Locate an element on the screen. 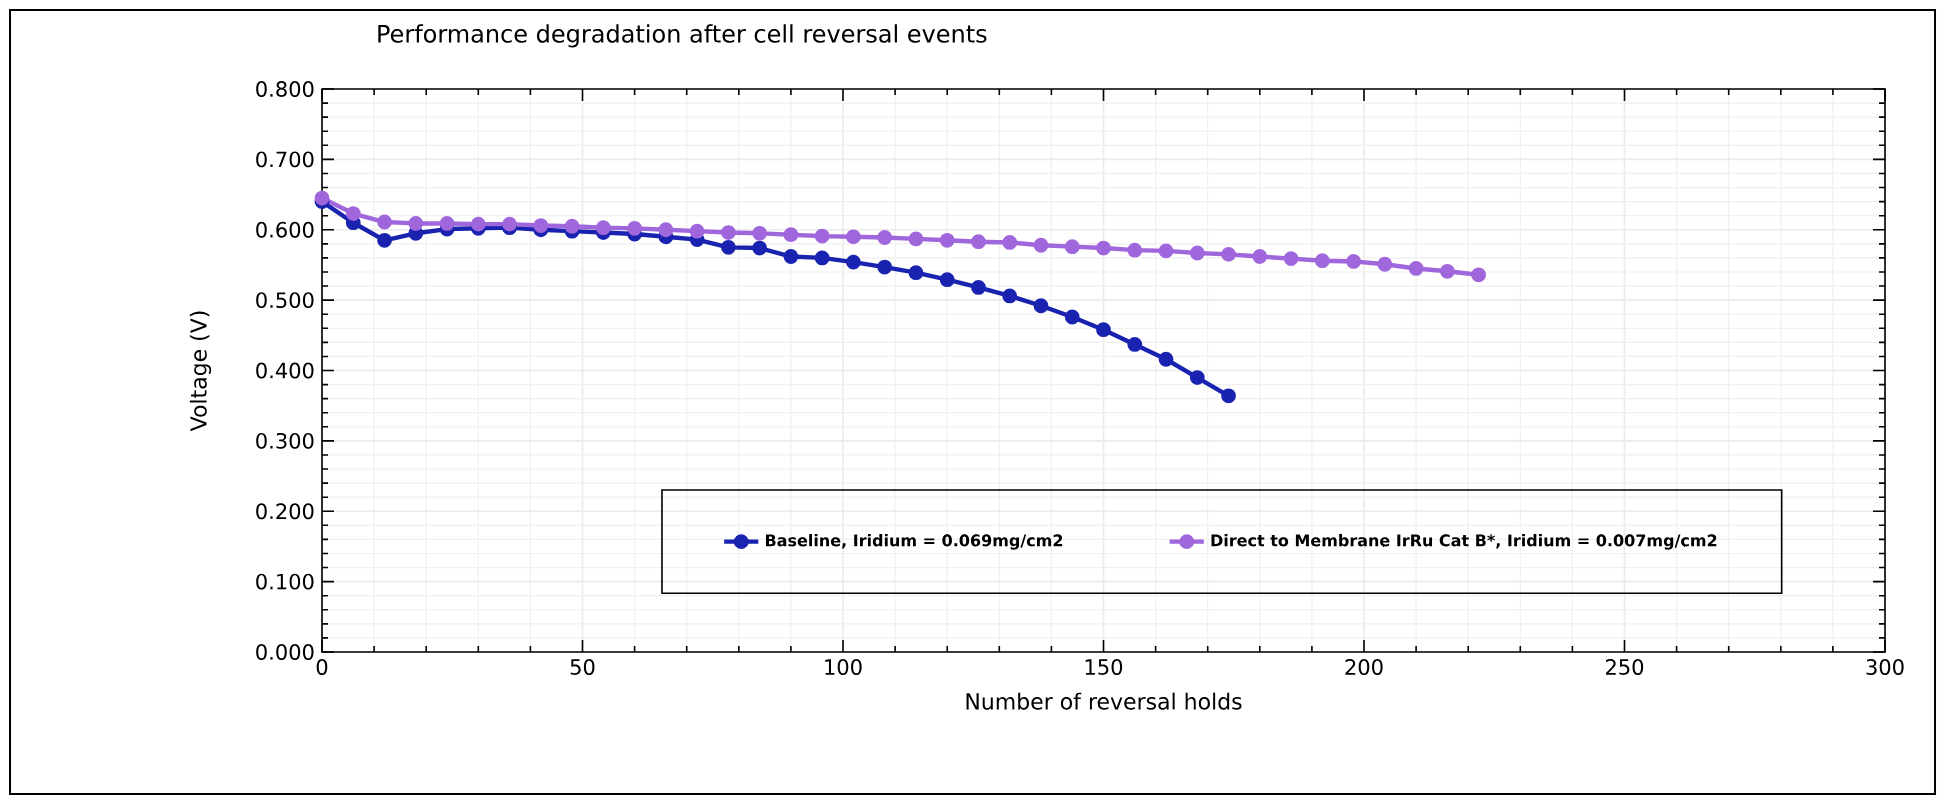  legend-label: Direct to Membrane IrRu Cat B*, Iridium = 0.007mg/cm2 is located at coordinates (1464, 542).